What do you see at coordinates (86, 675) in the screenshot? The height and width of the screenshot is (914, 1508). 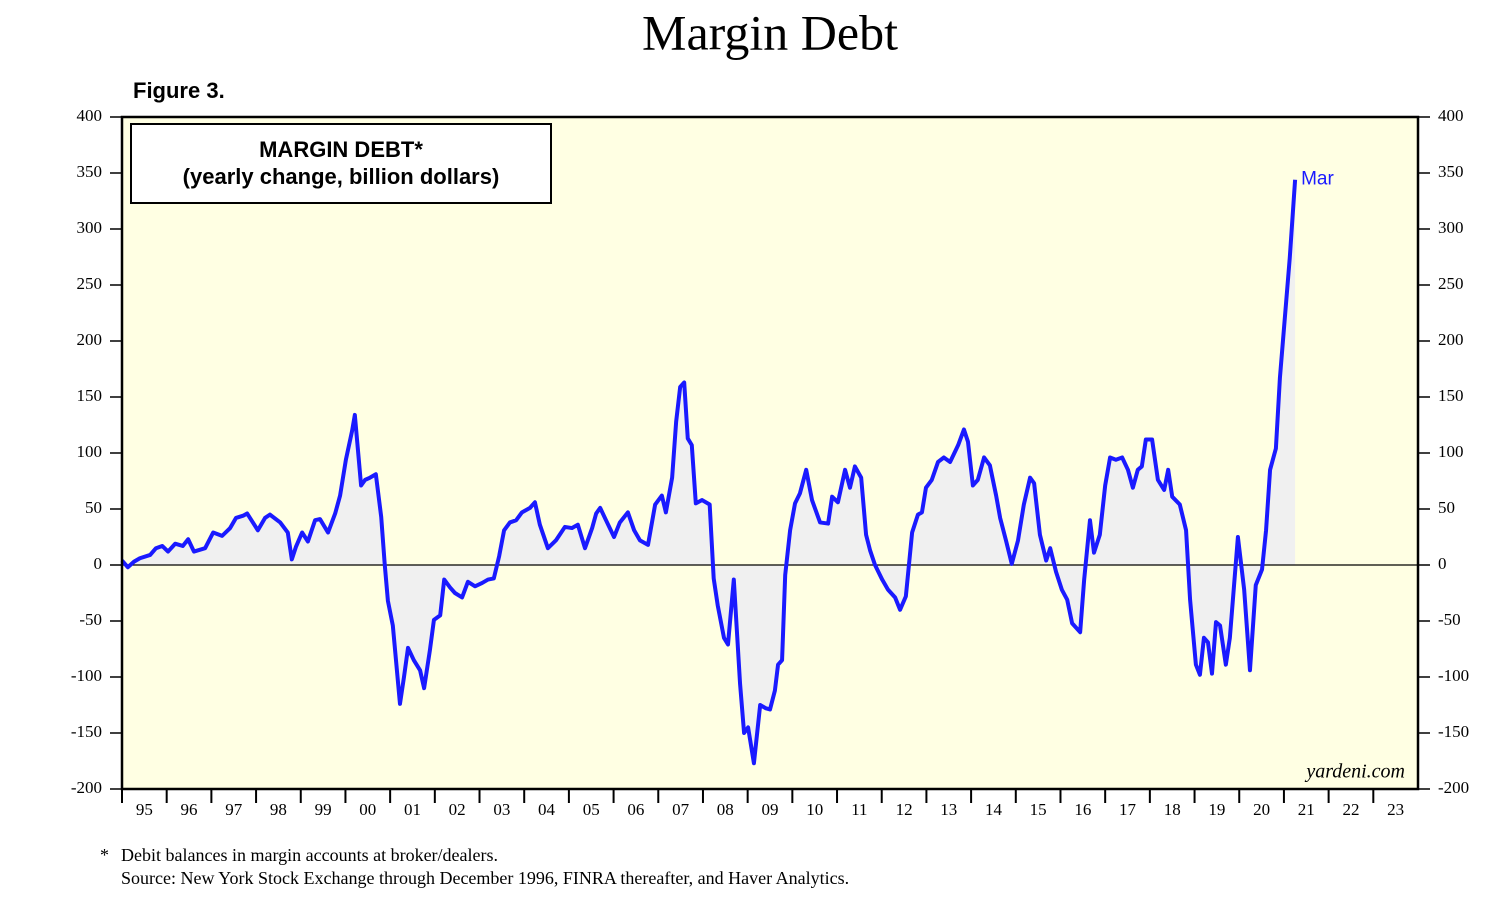 I see `y-tick-label: -100` at bounding box center [86, 675].